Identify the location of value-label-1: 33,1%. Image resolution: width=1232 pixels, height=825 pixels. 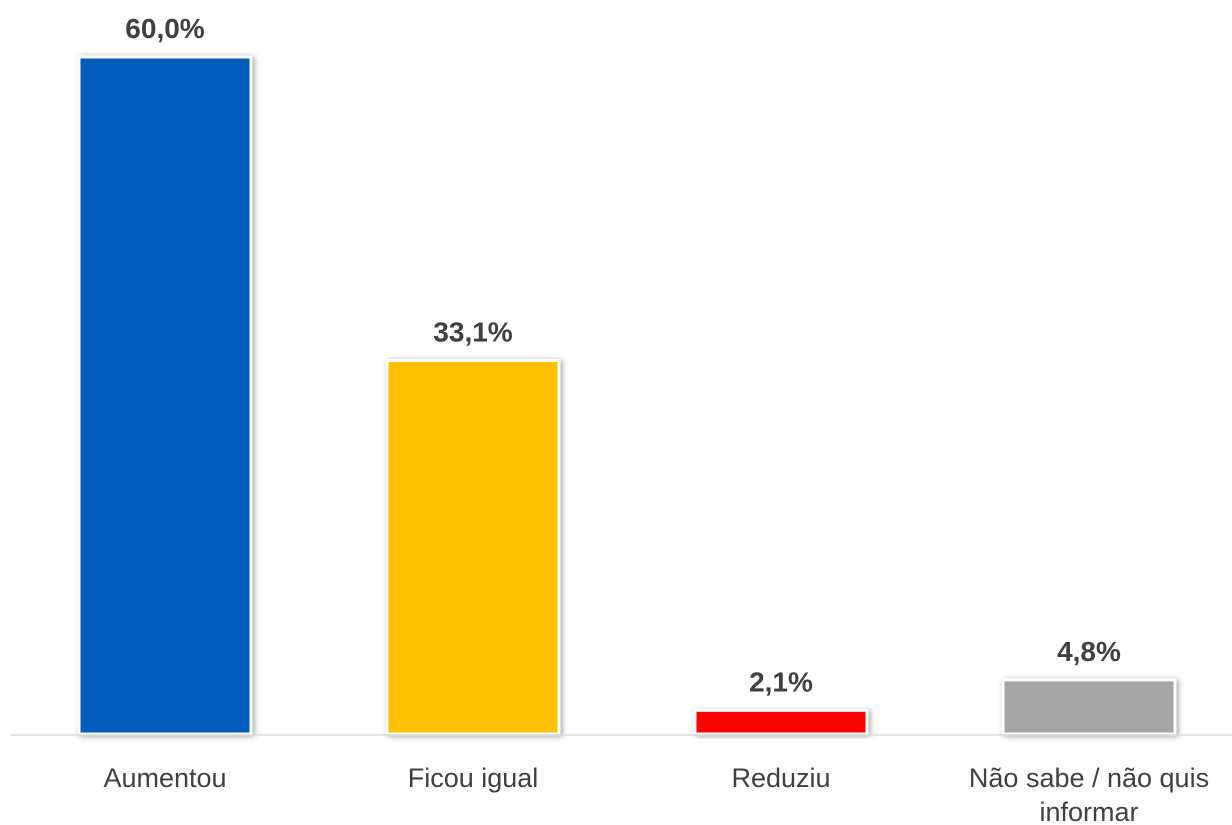
(472, 332).